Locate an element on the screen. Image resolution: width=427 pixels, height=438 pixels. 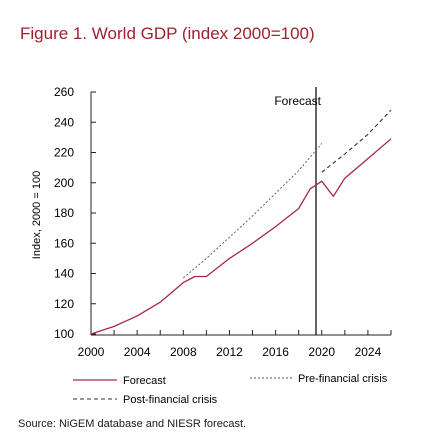
y-axis-label: Index, 2000 = 100 is located at coordinates (37, 215).